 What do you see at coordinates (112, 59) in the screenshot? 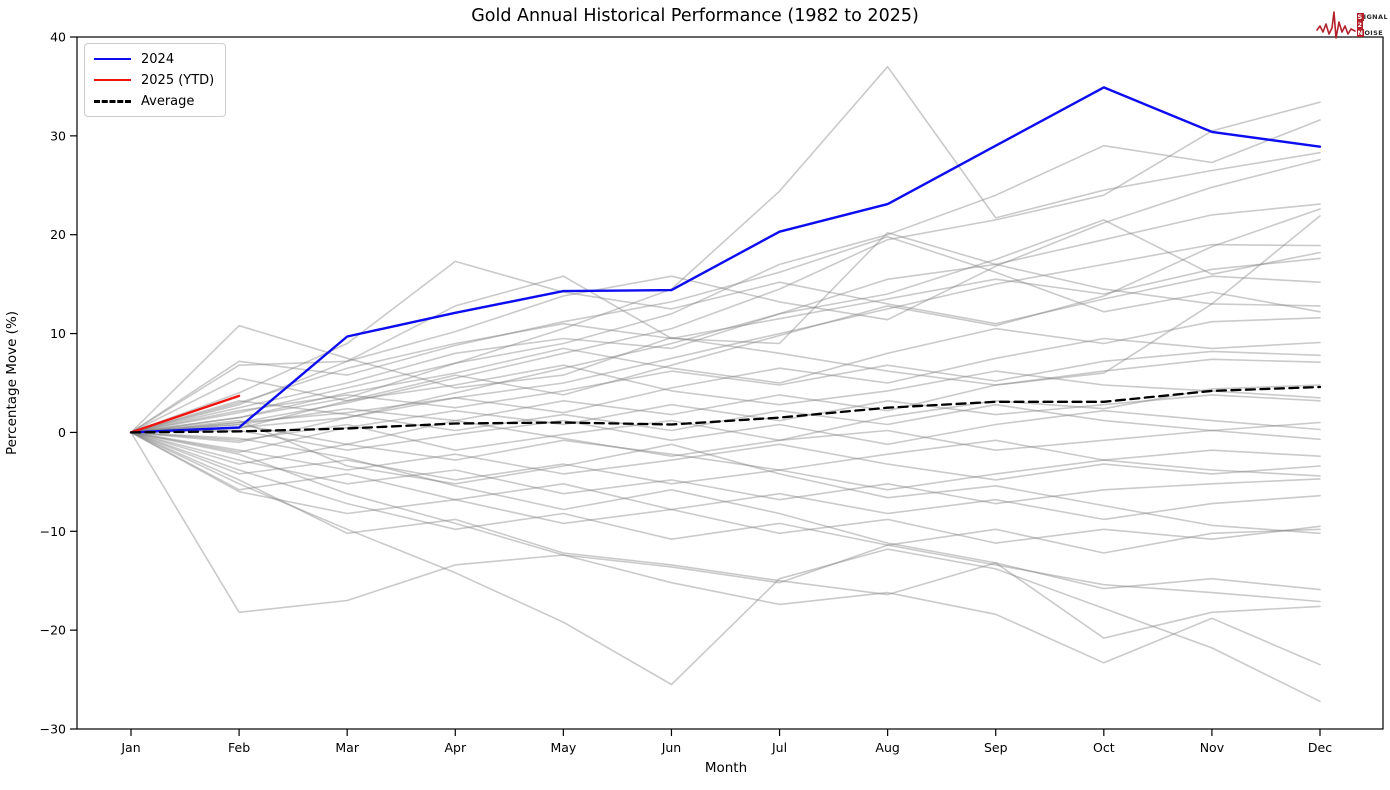
I see `legend-line-2024` at bounding box center [112, 59].